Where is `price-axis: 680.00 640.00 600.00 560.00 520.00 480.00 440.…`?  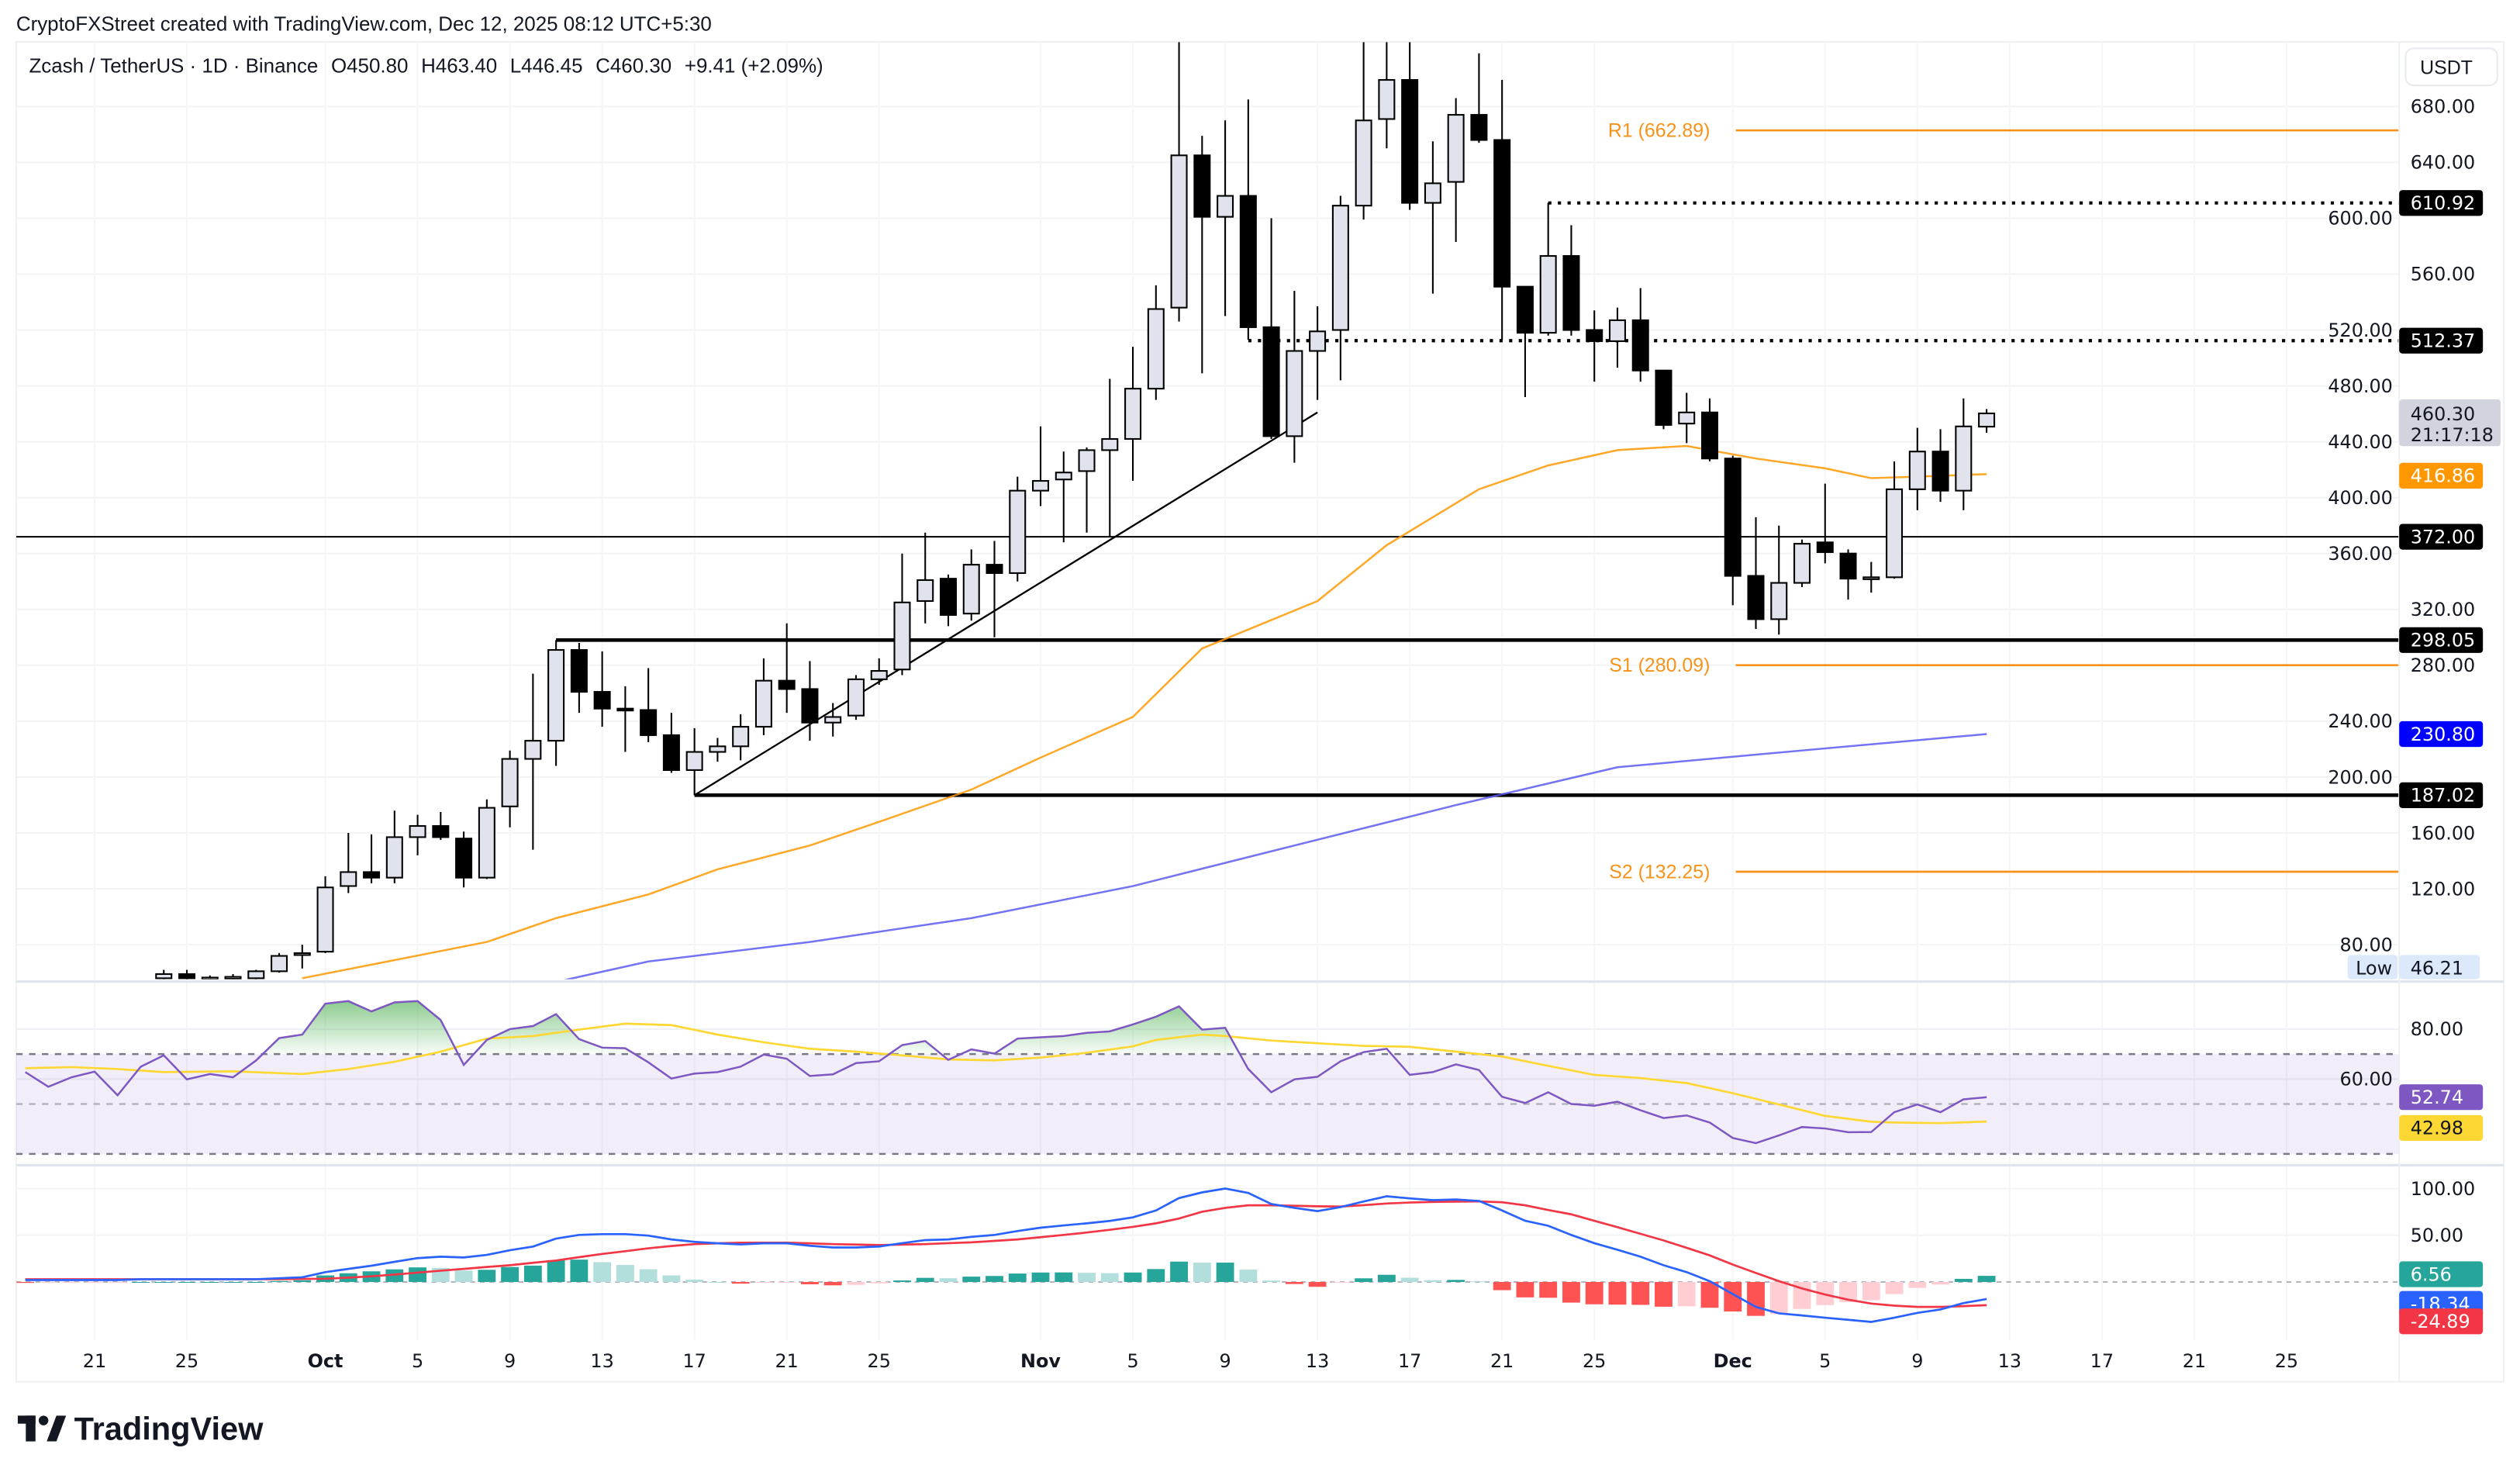
price-axis: 680.00 640.00 600.00 560.00 520.00 480.00 440.… is located at coordinates (2401, 671).